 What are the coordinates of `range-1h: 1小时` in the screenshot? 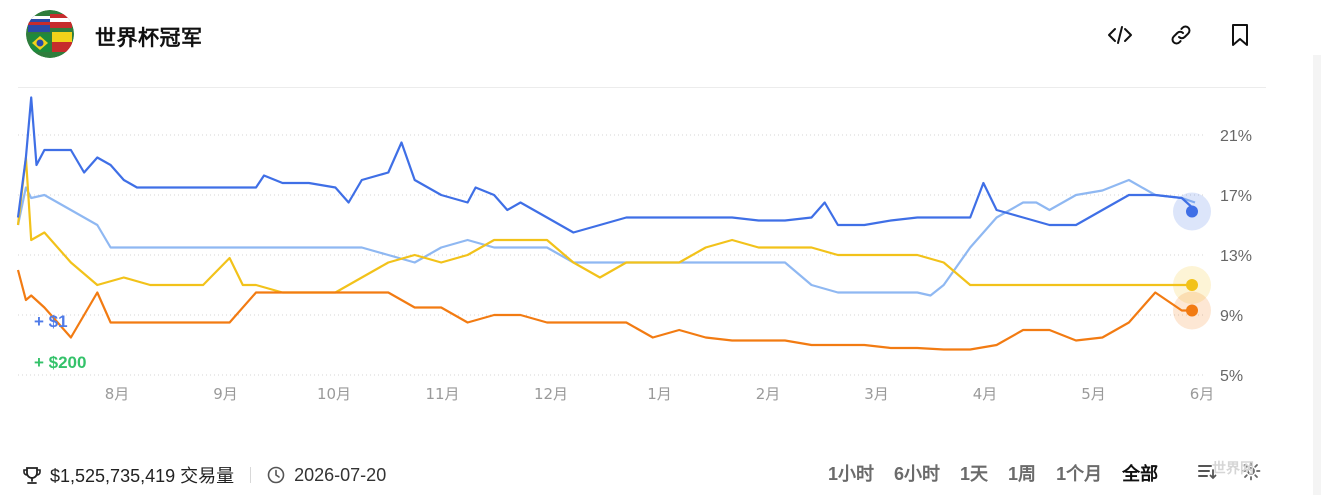 It's located at (851, 474).